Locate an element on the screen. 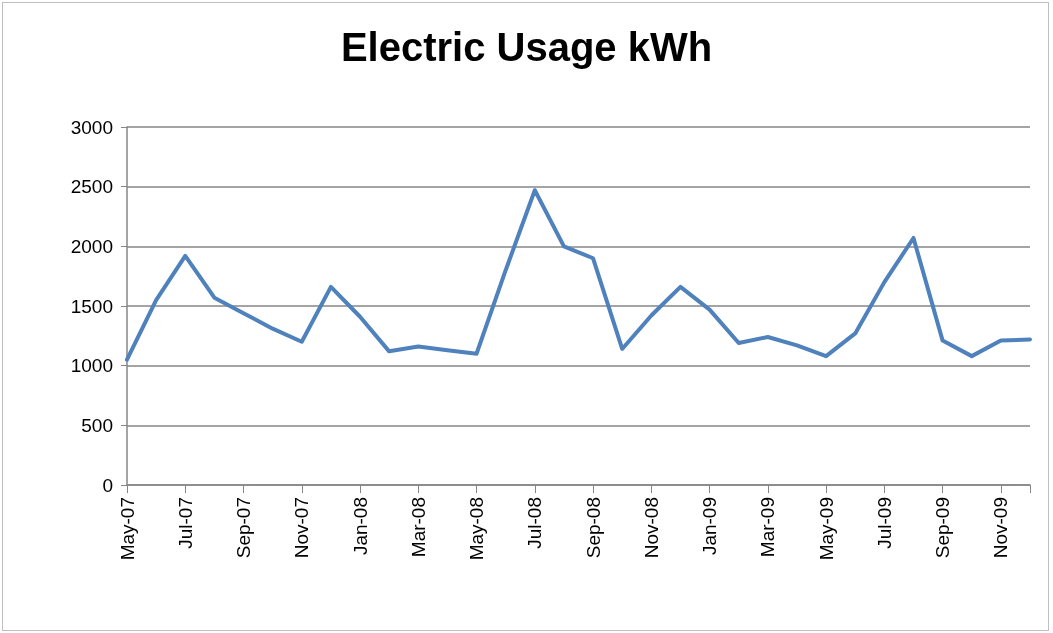 The width and height of the screenshot is (1053, 633). x-tick-label: Mar-09 is located at coordinates (768, 527).